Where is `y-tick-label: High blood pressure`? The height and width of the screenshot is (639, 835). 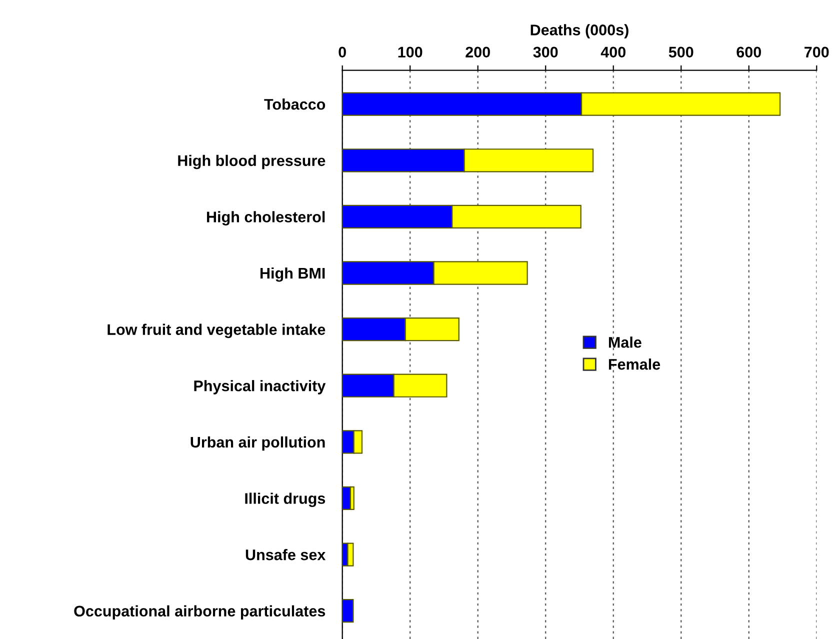
y-tick-label: High blood pressure is located at coordinates (252, 162).